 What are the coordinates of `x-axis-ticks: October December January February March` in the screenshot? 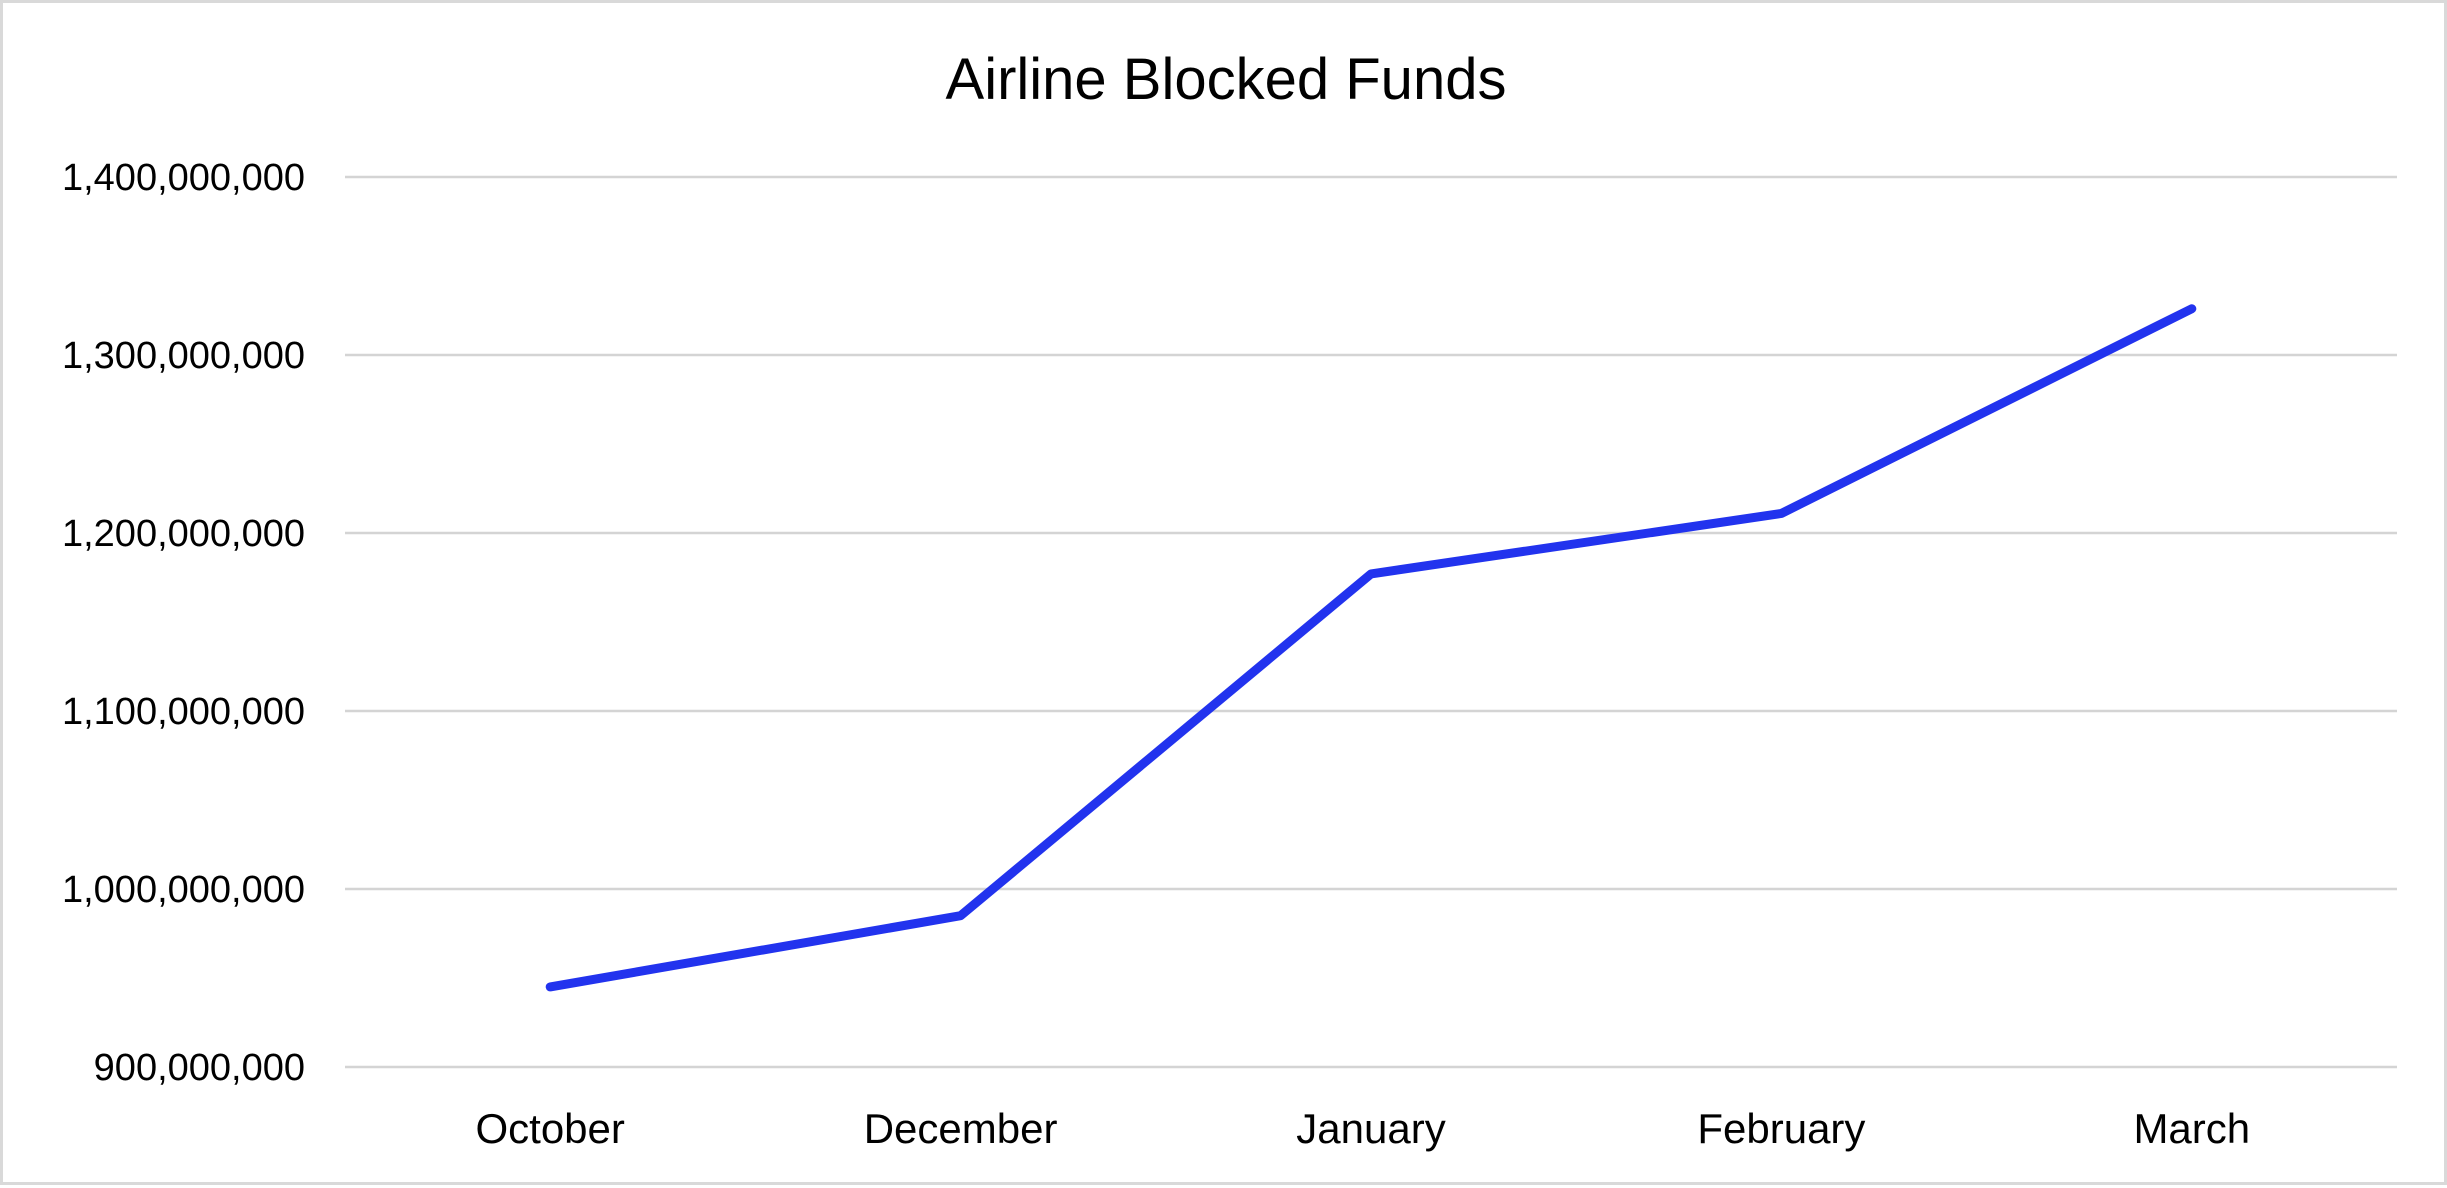 It's located at (1362, 1128).